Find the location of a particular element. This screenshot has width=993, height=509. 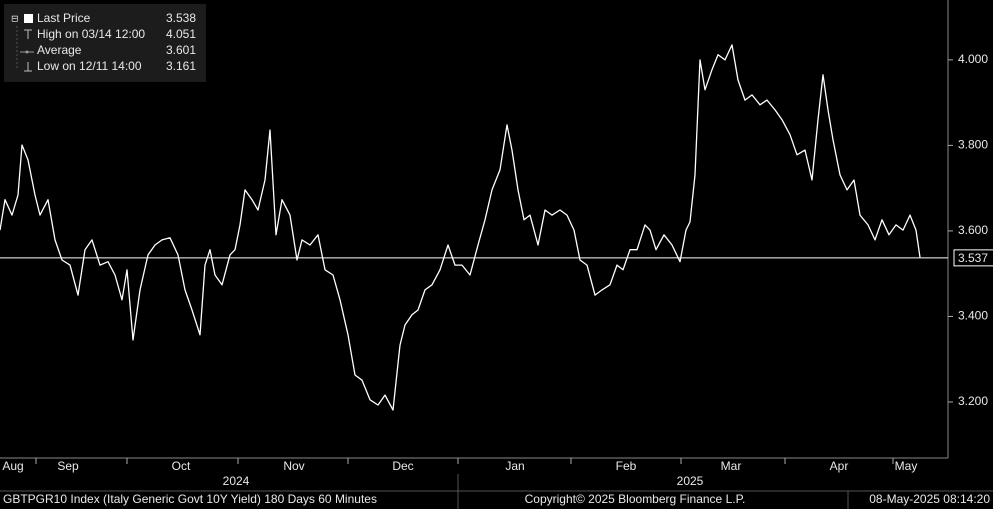

last-price-label: 3.537 is located at coordinates (973, 258).